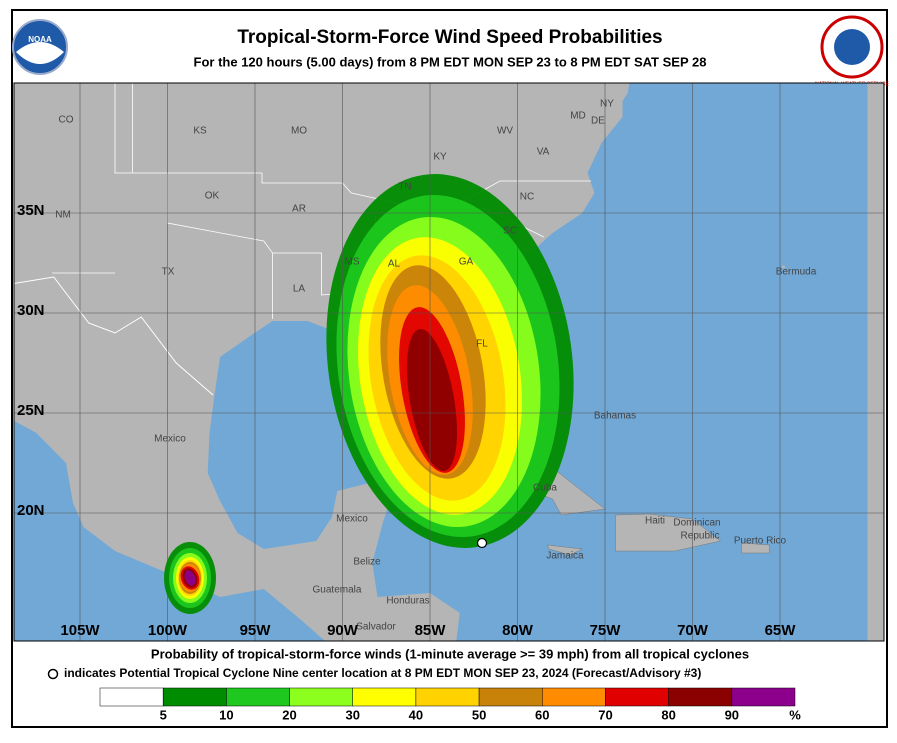  What do you see at coordinates (367, 562) in the screenshot?
I see `place-label: Belize` at bounding box center [367, 562].